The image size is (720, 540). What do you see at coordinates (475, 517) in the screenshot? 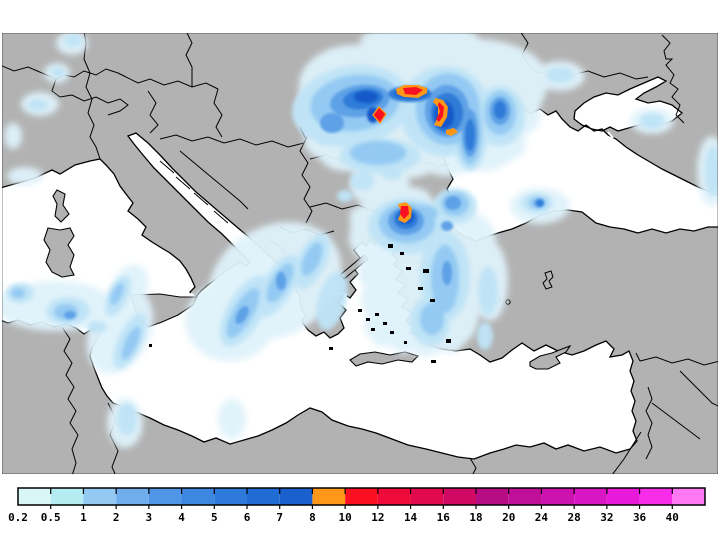
I see `colorbar-label: 18` at bounding box center [475, 517].